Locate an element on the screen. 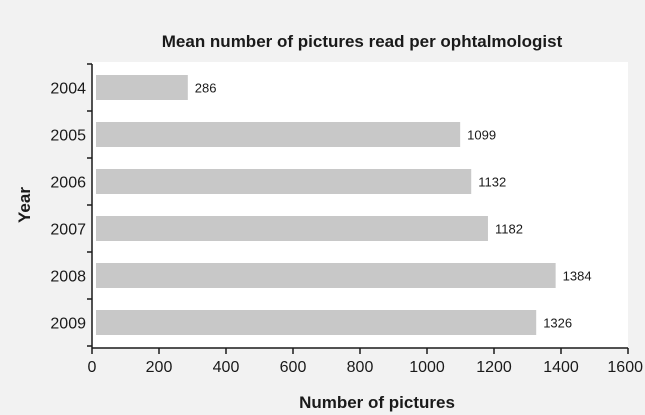  x-tick-label-200: 200 is located at coordinates (159, 367).